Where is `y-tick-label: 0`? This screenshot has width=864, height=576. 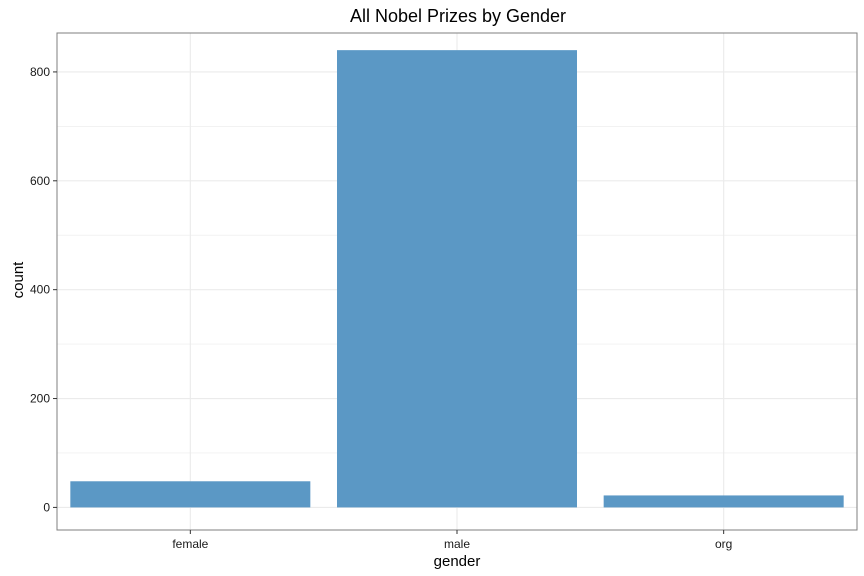 y-tick-label: 0 is located at coordinates (46, 507).